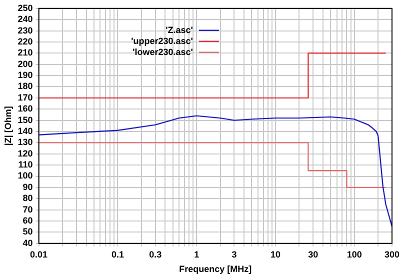 Image resolution: width=406 pixels, height=276 pixels. What do you see at coordinates (39, 254) in the screenshot?
I see `x-tick-label: 0.01` at bounding box center [39, 254].